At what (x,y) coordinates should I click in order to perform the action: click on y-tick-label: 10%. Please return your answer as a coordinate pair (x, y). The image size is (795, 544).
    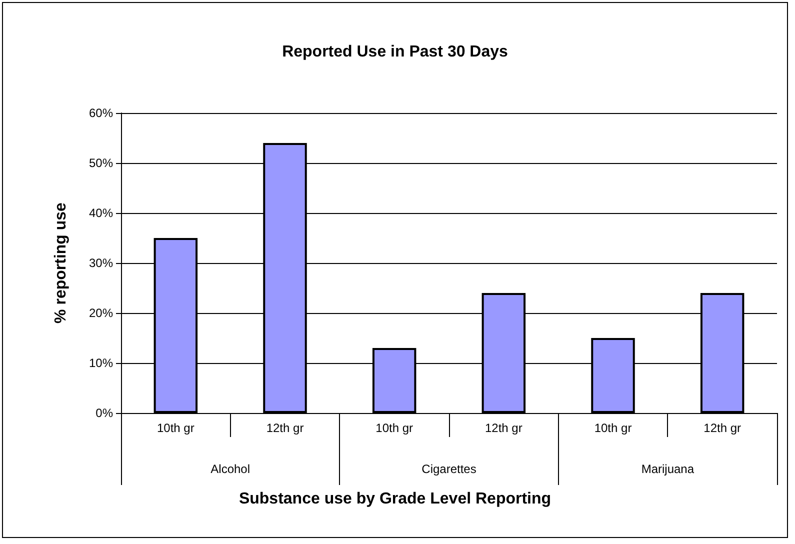
    Looking at the image, I should click on (101, 363).